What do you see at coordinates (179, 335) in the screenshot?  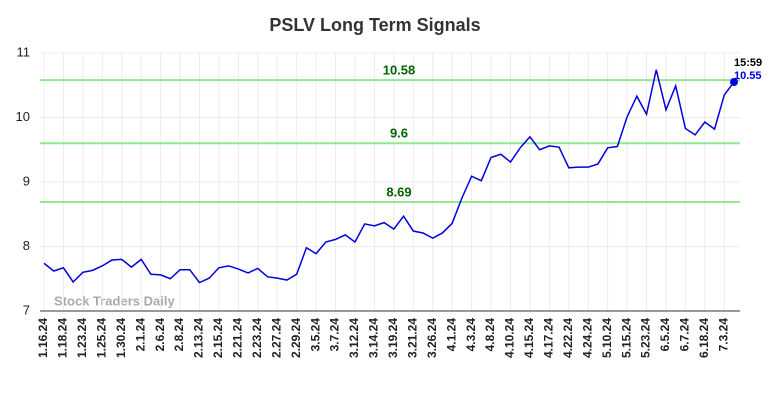 I see `x-tick-label: 2.8.24` at bounding box center [179, 335].